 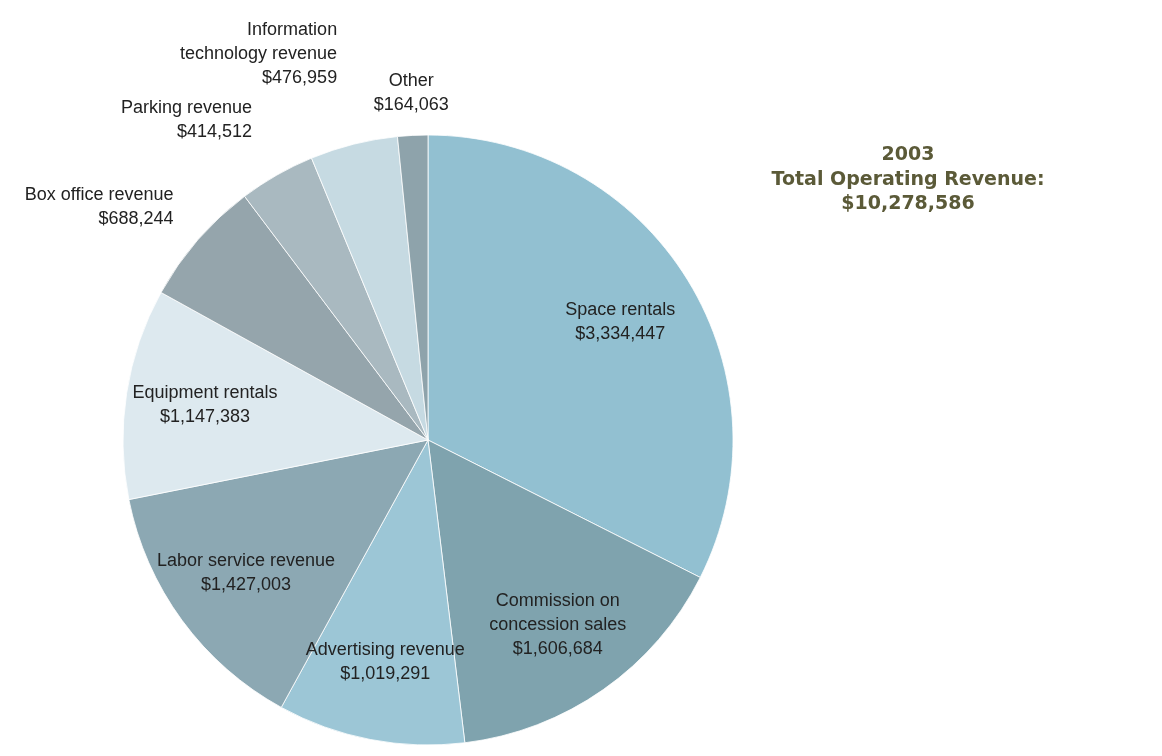 What do you see at coordinates (558, 611) in the screenshot?
I see `slice-label: Commission on concession sales` at bounding box center [558, 611].